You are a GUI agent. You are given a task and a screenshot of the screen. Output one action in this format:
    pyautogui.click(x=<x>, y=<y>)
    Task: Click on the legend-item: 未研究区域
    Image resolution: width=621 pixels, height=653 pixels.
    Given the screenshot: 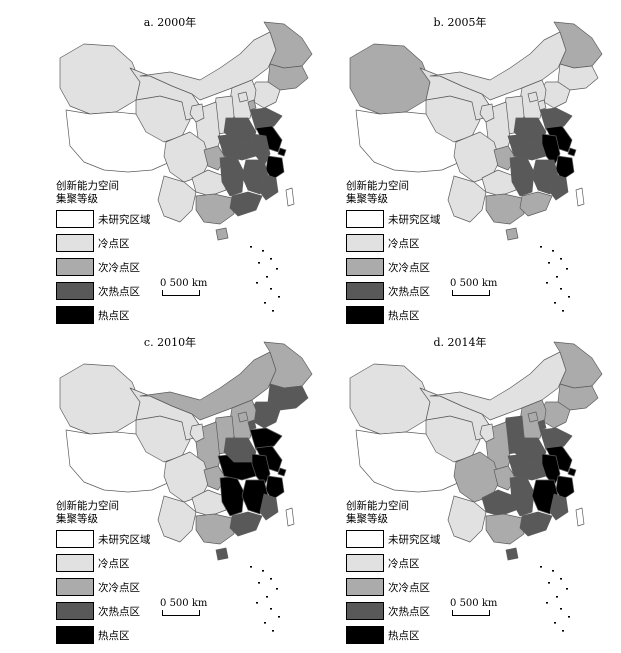 What is the action you would take?
    pyautogui.click(x=393, y=539)
    